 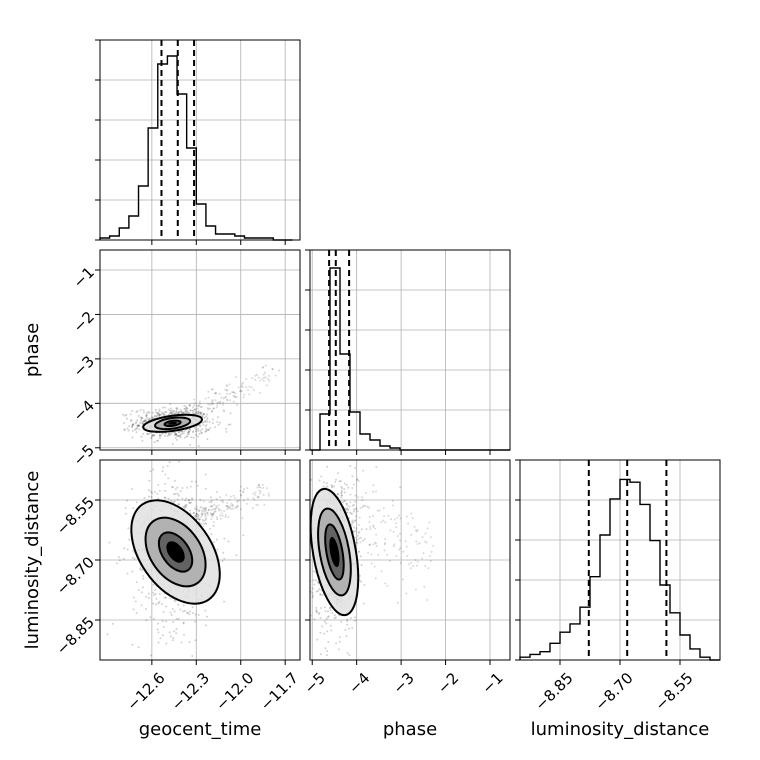 What do you see at coordinates (200, 350) in the screenshot?
I see `phase-vs-geocent-time-frame` at bounding box center [200, 350].